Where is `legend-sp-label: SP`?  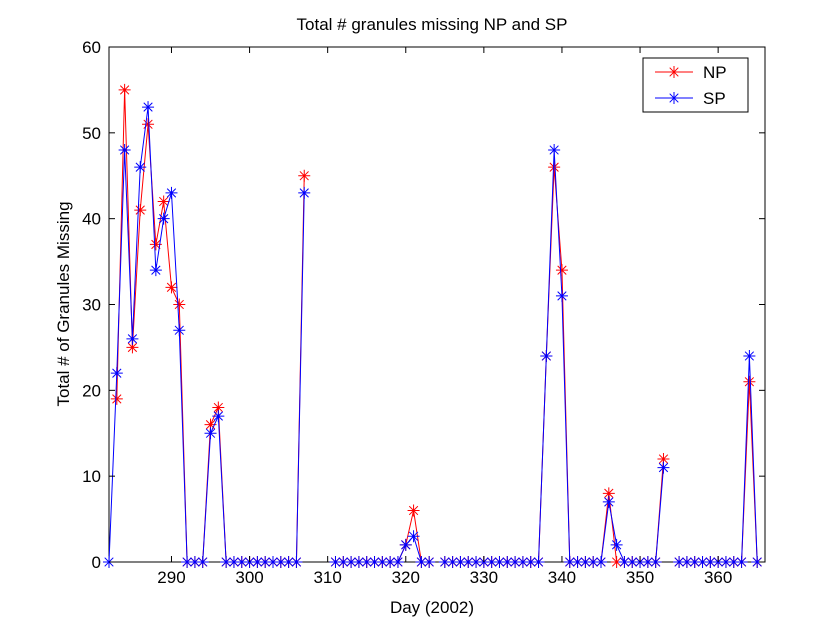 legend-sp-label: SP is located at coordinates (714, 98).